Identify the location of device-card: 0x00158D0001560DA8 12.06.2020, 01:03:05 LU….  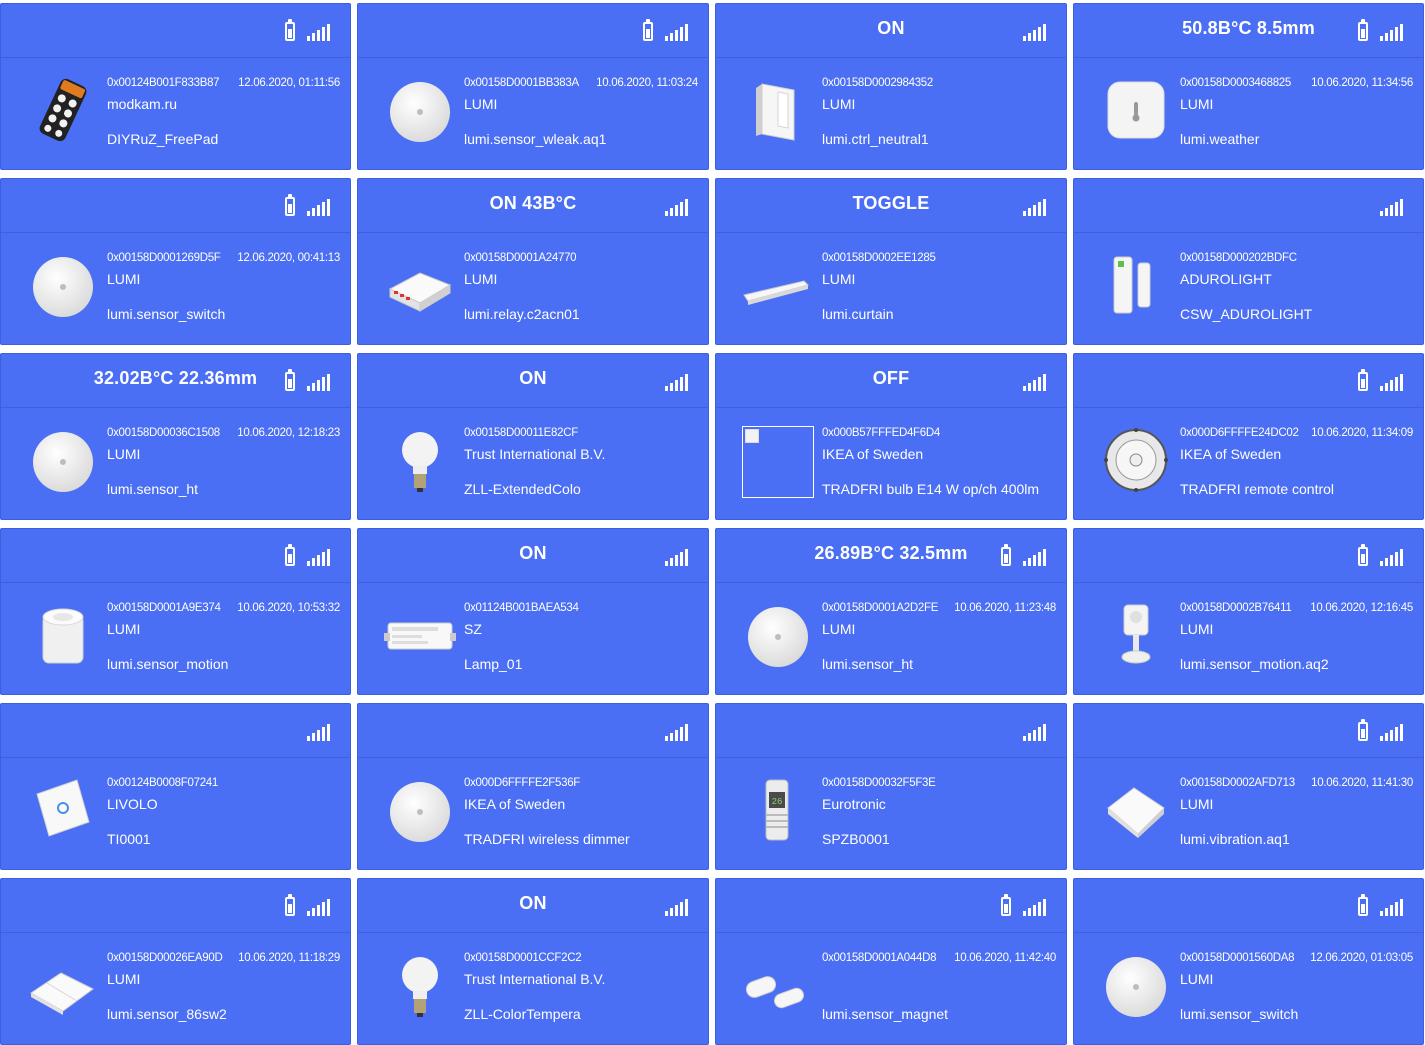
(1248, 961).